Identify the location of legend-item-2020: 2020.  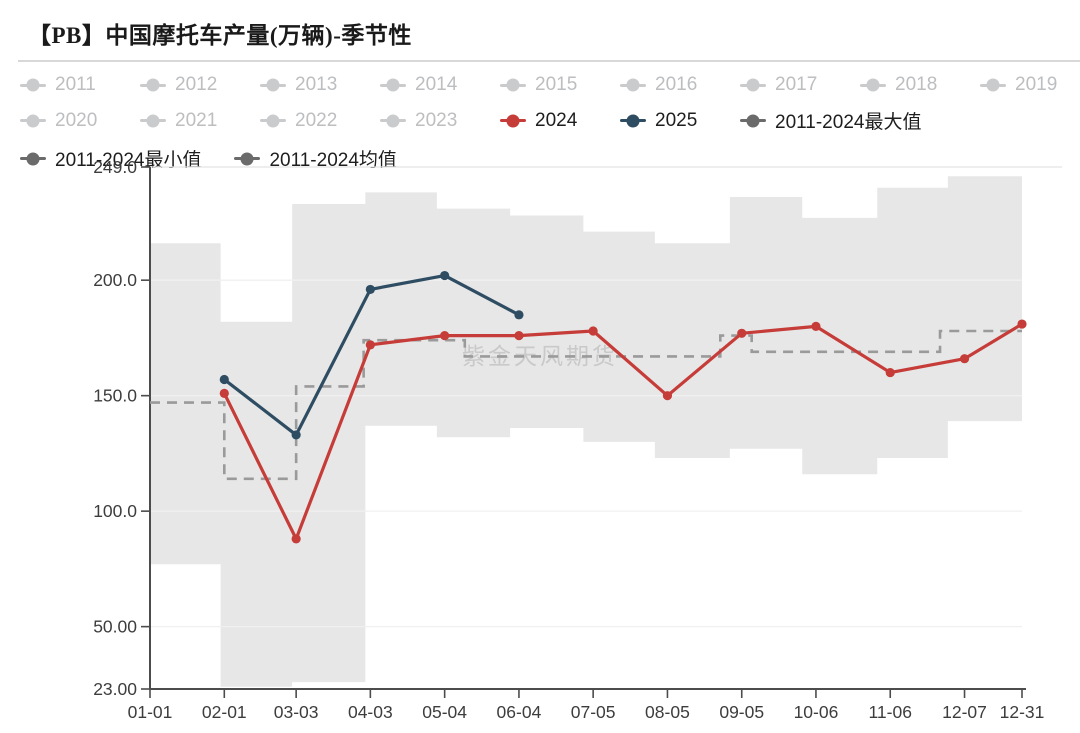
(63, 121).